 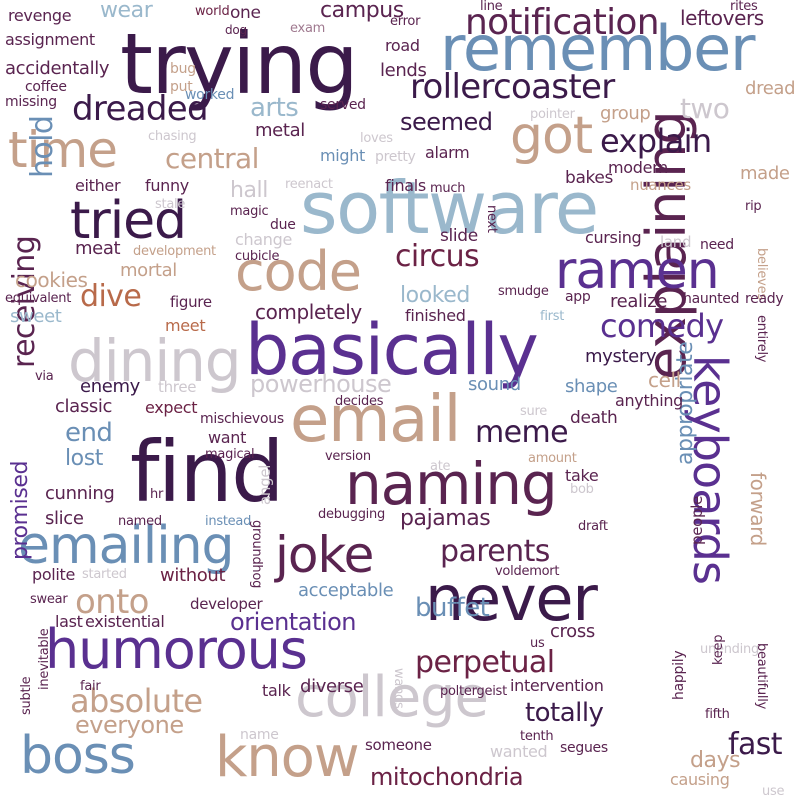 I want to click on word-rites: rites, so click(x=744, y=7).